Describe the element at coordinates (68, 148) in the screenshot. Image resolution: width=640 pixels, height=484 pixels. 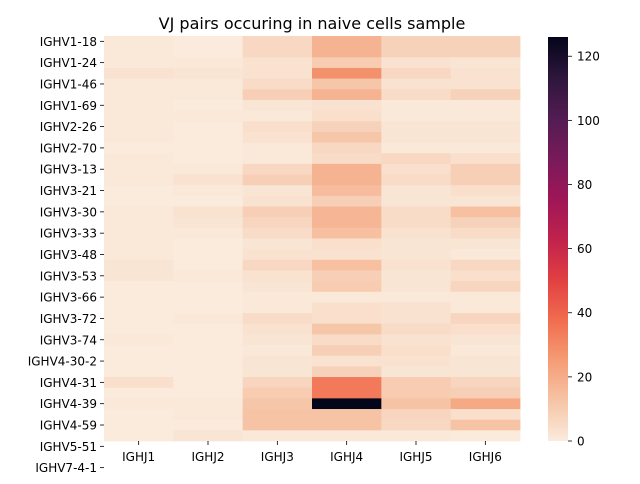
I see `y-tick-label: IGHV2-70` at that location.